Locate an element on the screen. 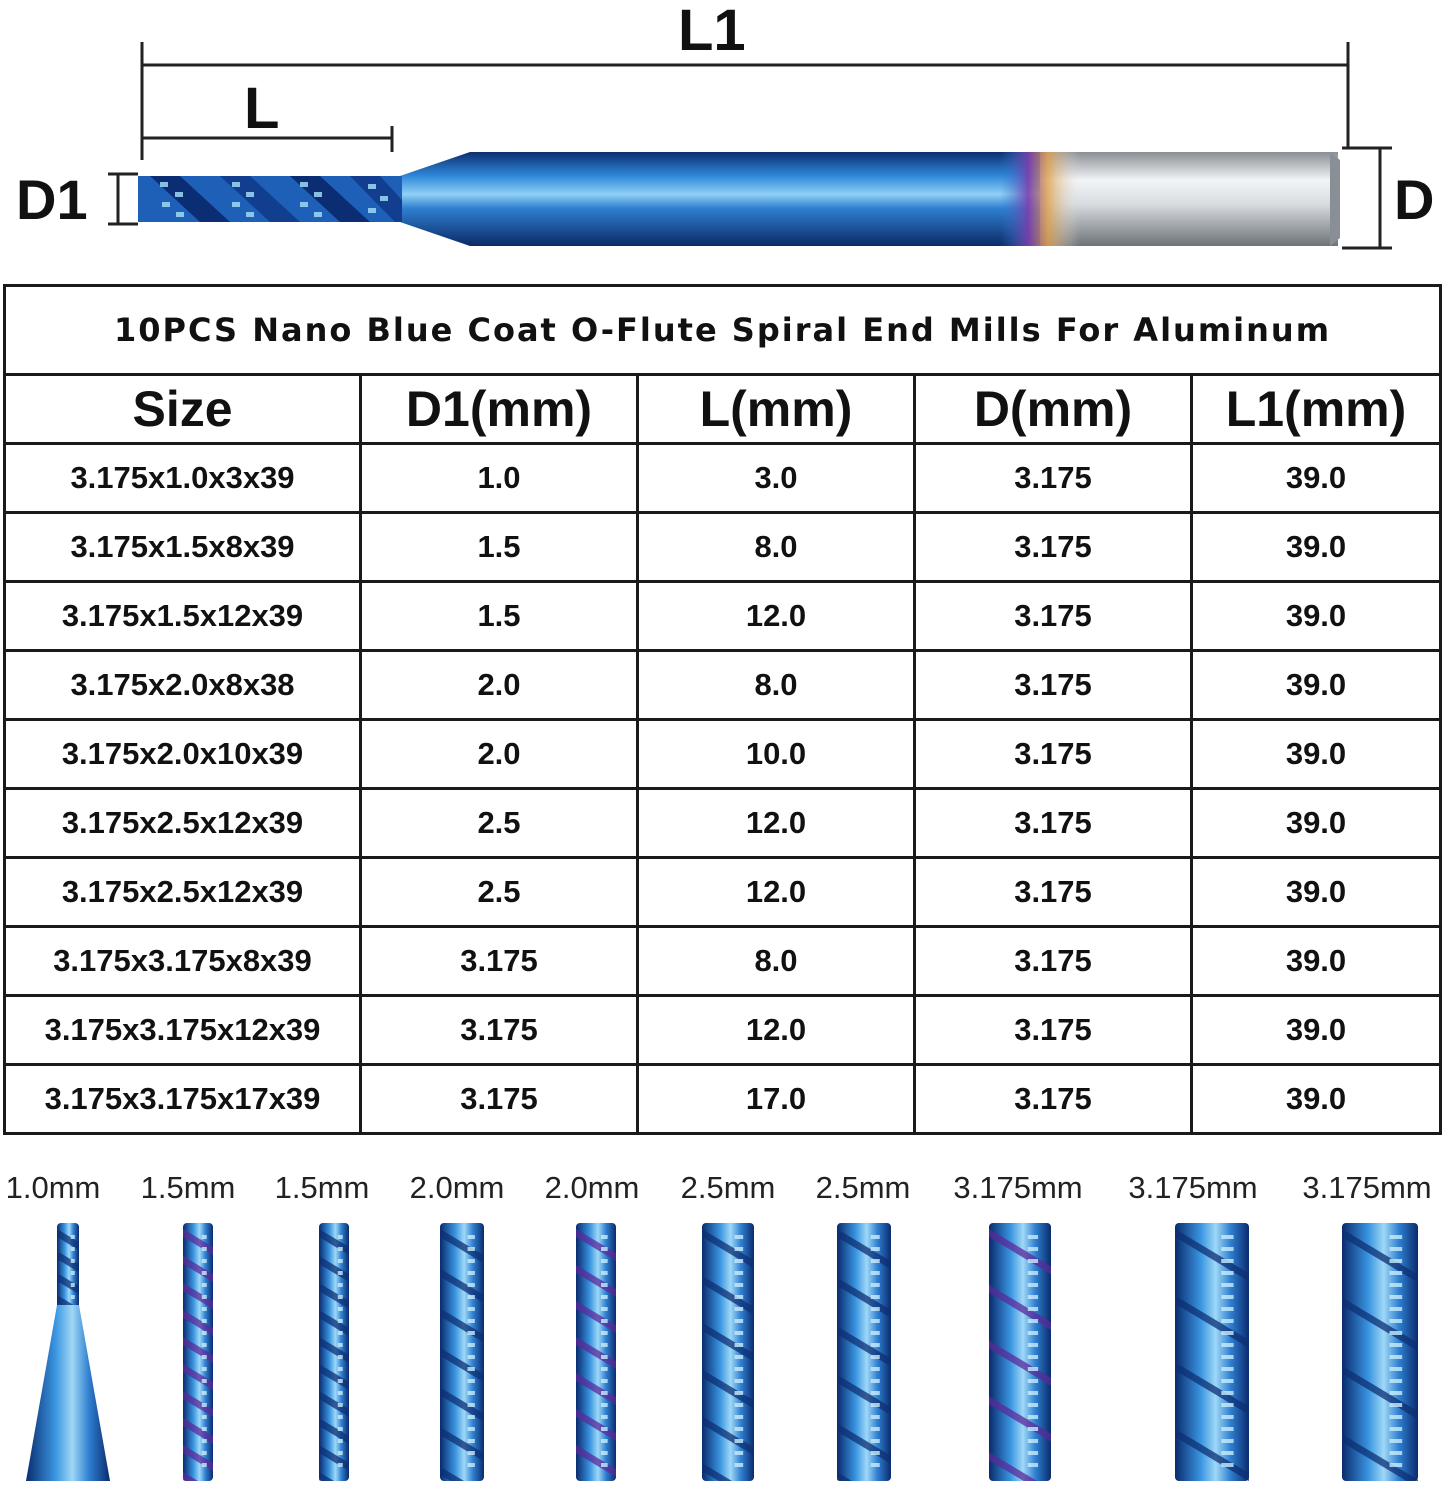 The width and height of the screenshot is (1445, 1485). heat-tint is located at coordinates (1040, 199).